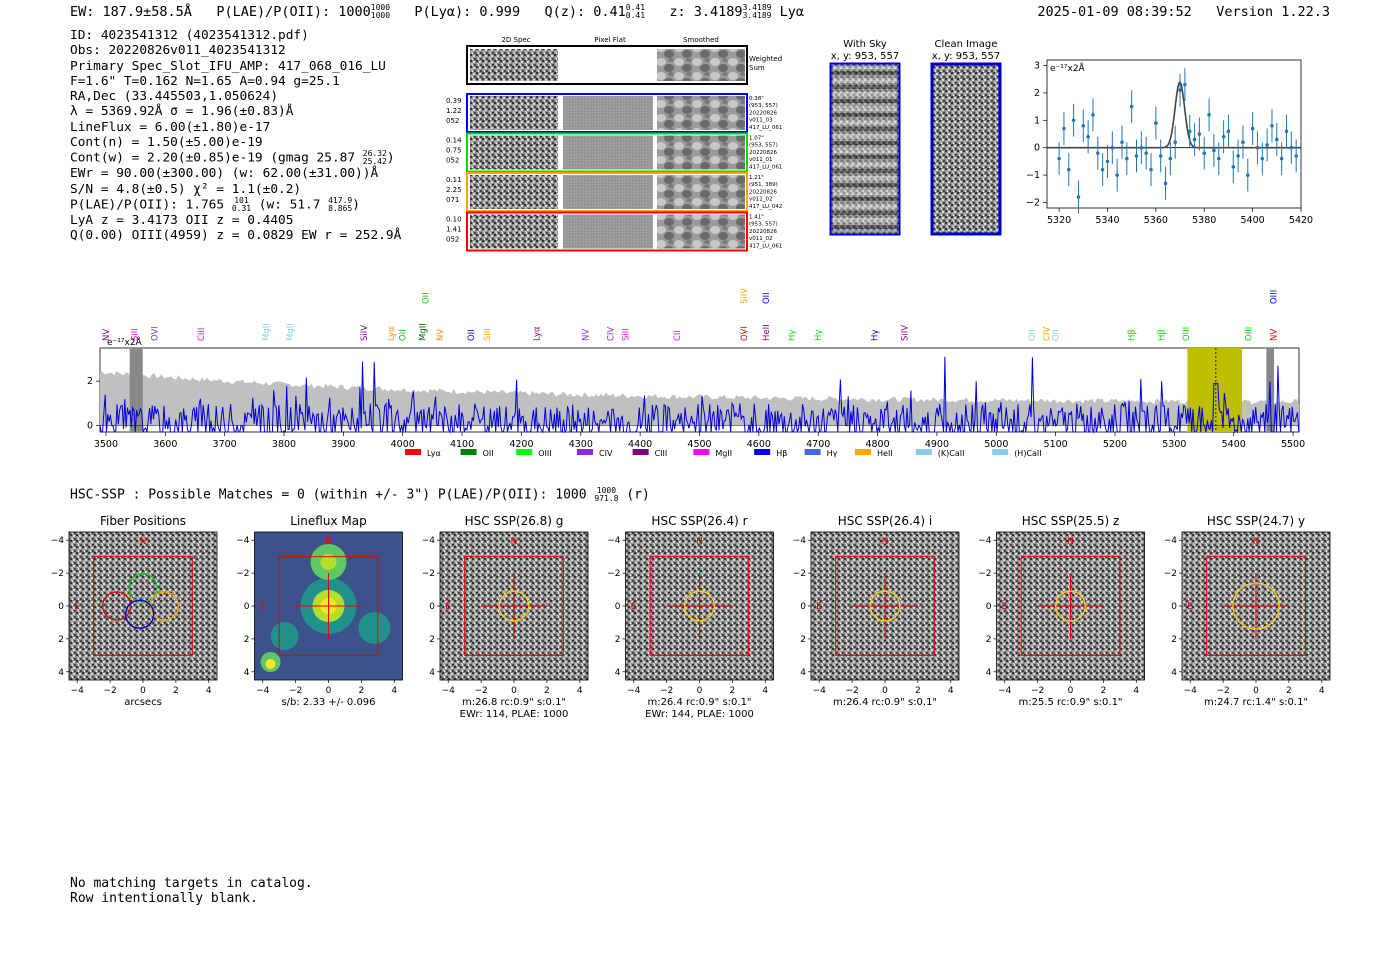 The width and height of the screenshot is (1400, 953). Describe the element at coordinates (170, 127) in the screenshot. I see `info-lineflux: LineFlux = 6.00(±1.80)e-17` at that location.